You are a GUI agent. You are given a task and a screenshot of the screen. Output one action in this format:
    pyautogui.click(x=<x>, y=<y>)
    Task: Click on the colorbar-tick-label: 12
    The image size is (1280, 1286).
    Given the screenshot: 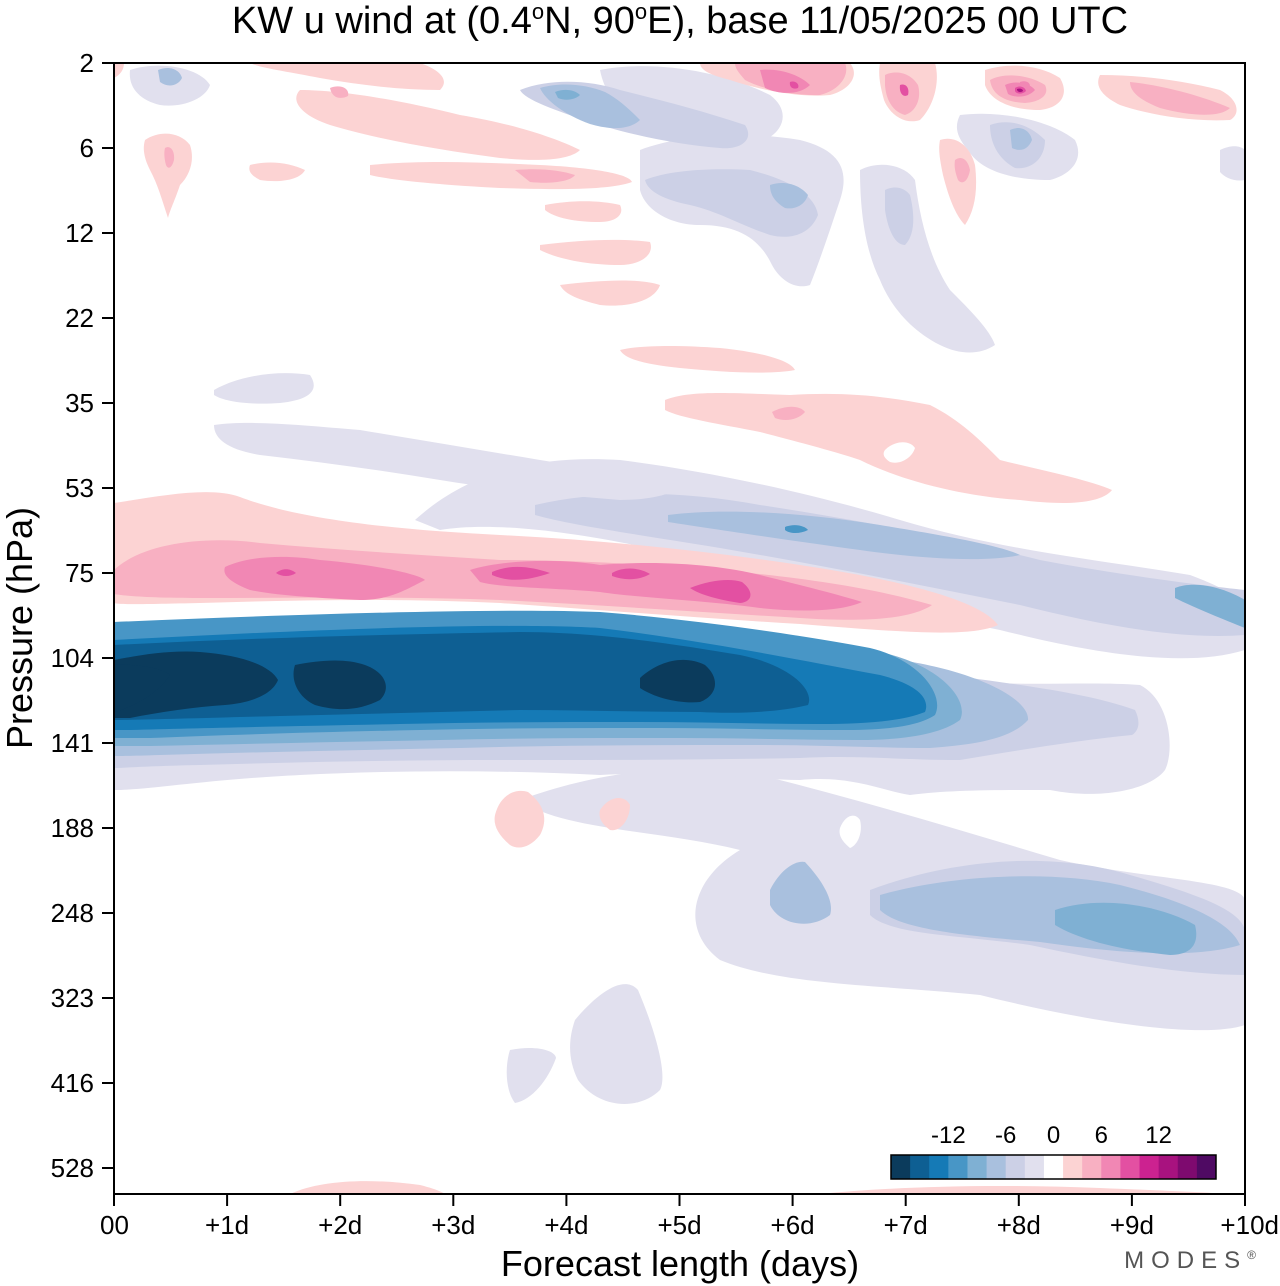 What is the action you would take?
    pyautogui.click(x=1158, y=1135)
    